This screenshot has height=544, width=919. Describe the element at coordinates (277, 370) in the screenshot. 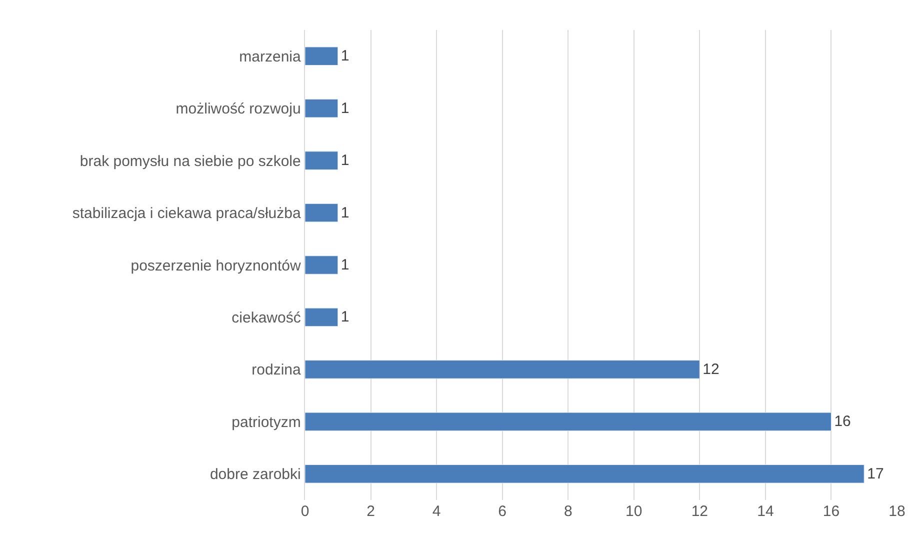

I see `y-tick-label: rodzina` at that location.